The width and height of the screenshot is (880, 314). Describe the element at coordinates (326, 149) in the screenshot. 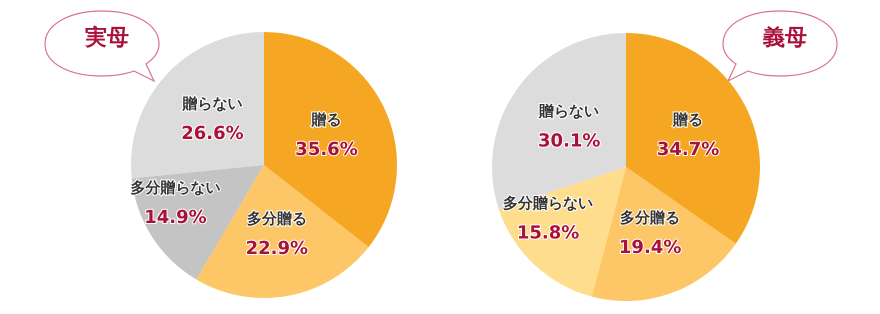

I see `data-label: 35.6%` at that location.